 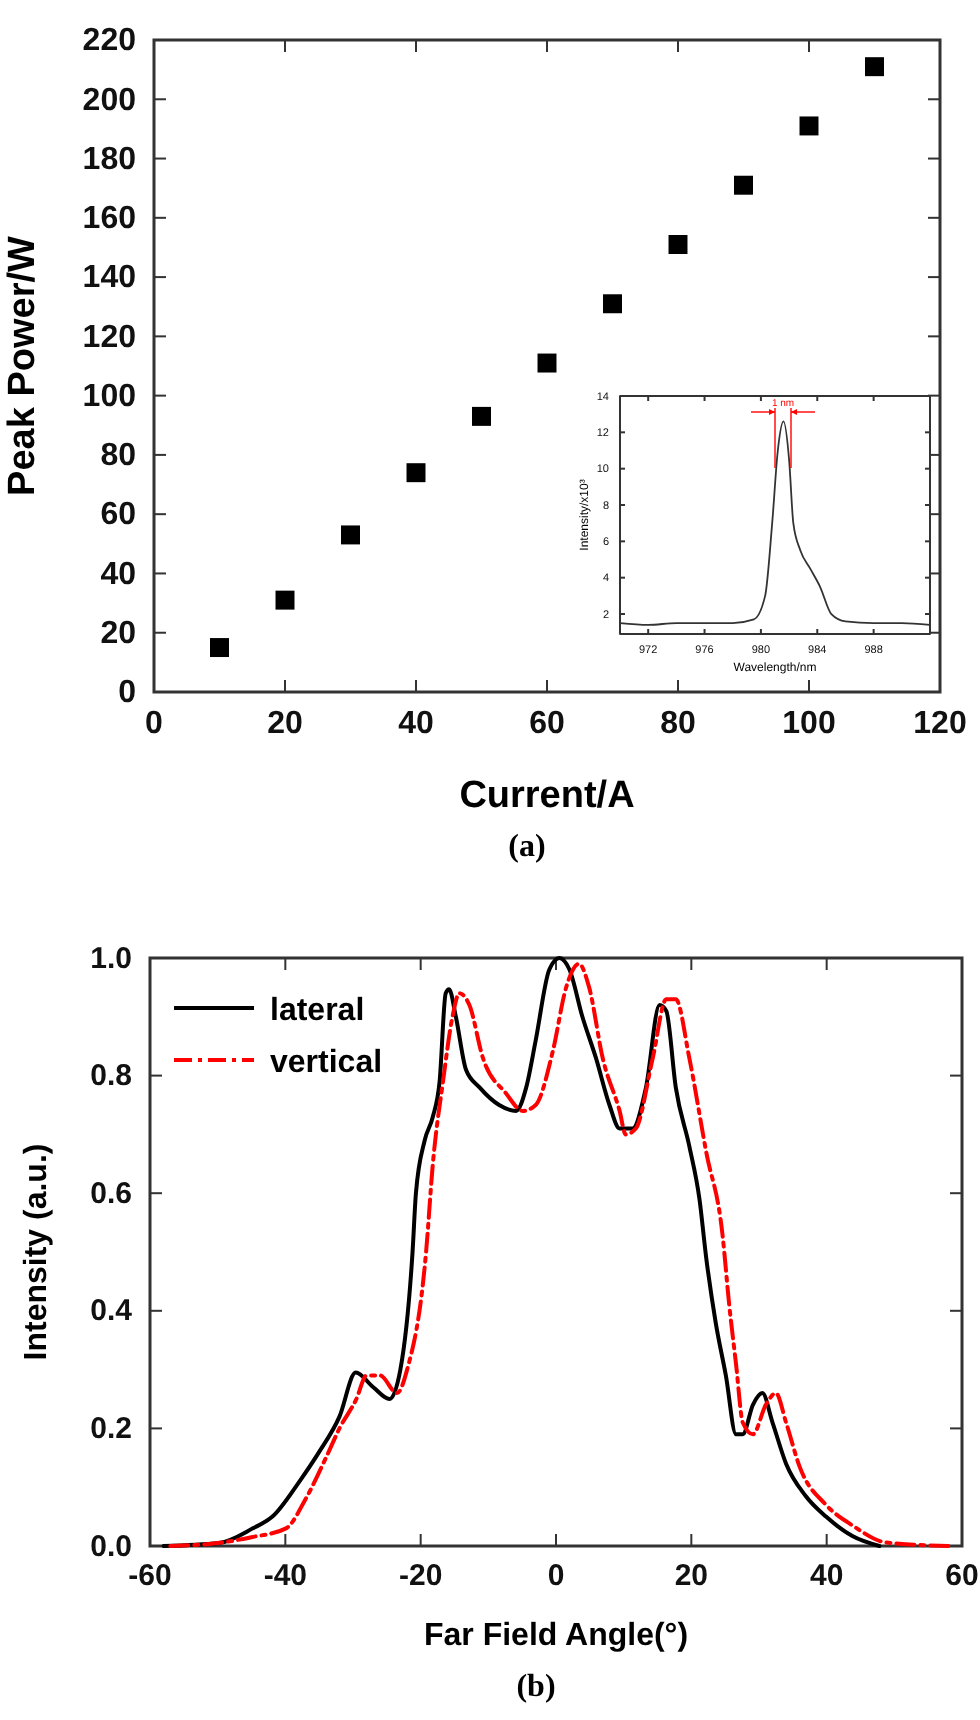 What do you see at coordinates (118, 515) in the screenshot?
I see `y-tick-label: 60` at bounding box center [118, 515].